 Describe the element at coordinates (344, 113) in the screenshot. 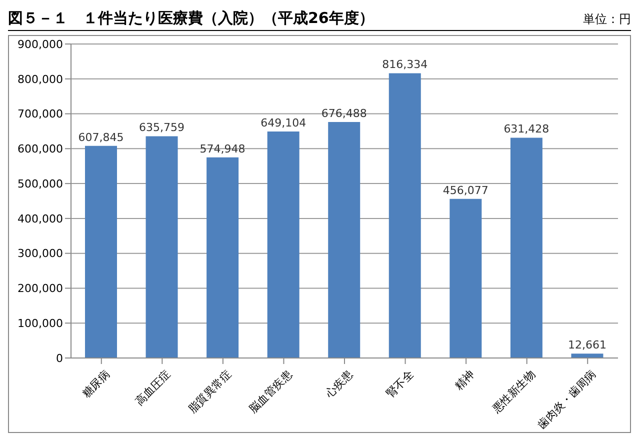

I see `data-label: 676,488` at that location.